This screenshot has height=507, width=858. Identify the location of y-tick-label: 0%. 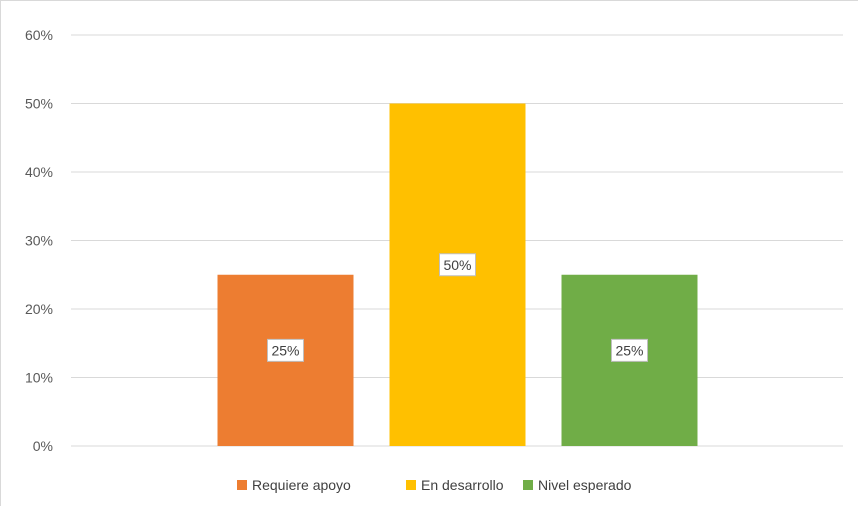
(43, 446).